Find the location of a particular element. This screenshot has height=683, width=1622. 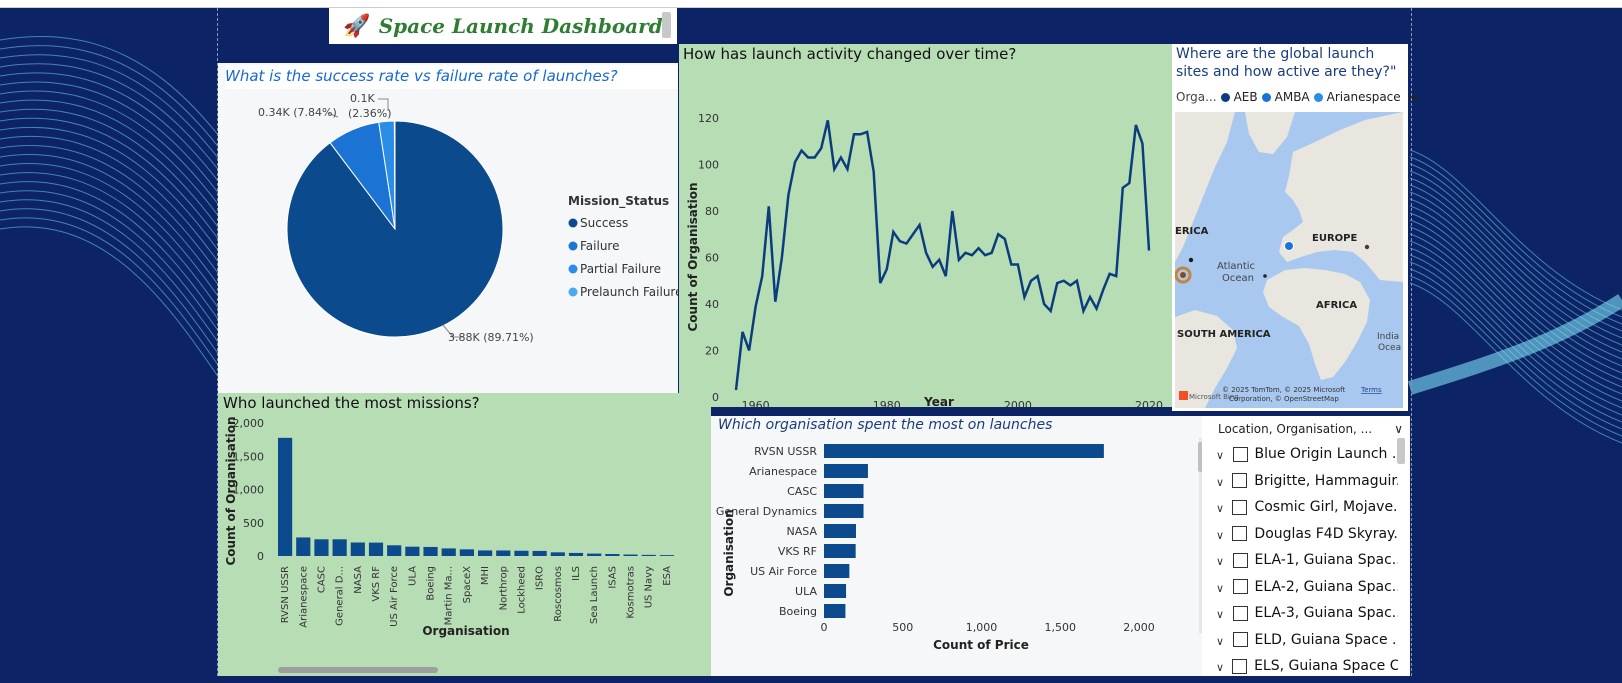

launch-site-atlantic is located at coordinates (1265, 276).